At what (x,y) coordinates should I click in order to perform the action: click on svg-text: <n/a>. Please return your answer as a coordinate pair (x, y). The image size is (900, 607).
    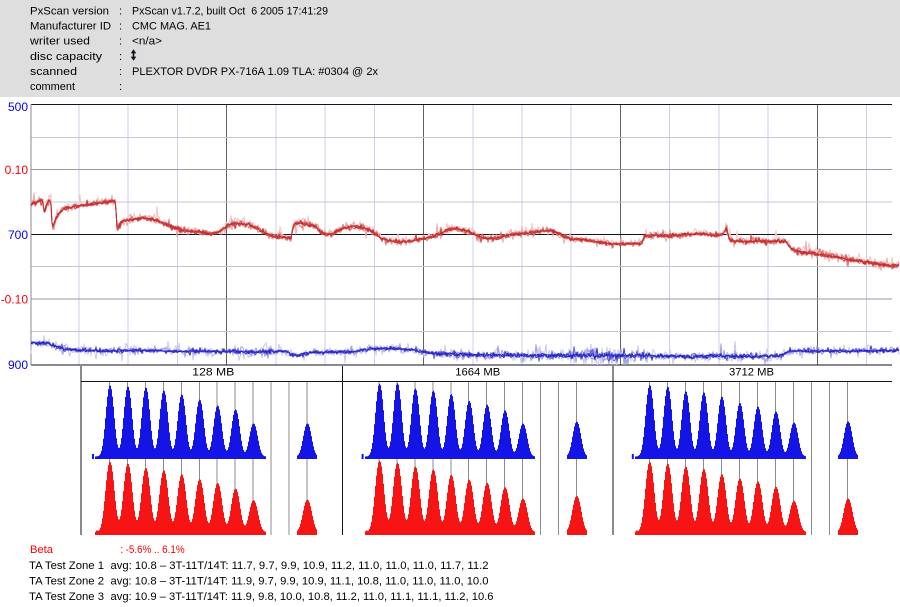
    Looking at the image, I should click on (147, 42).